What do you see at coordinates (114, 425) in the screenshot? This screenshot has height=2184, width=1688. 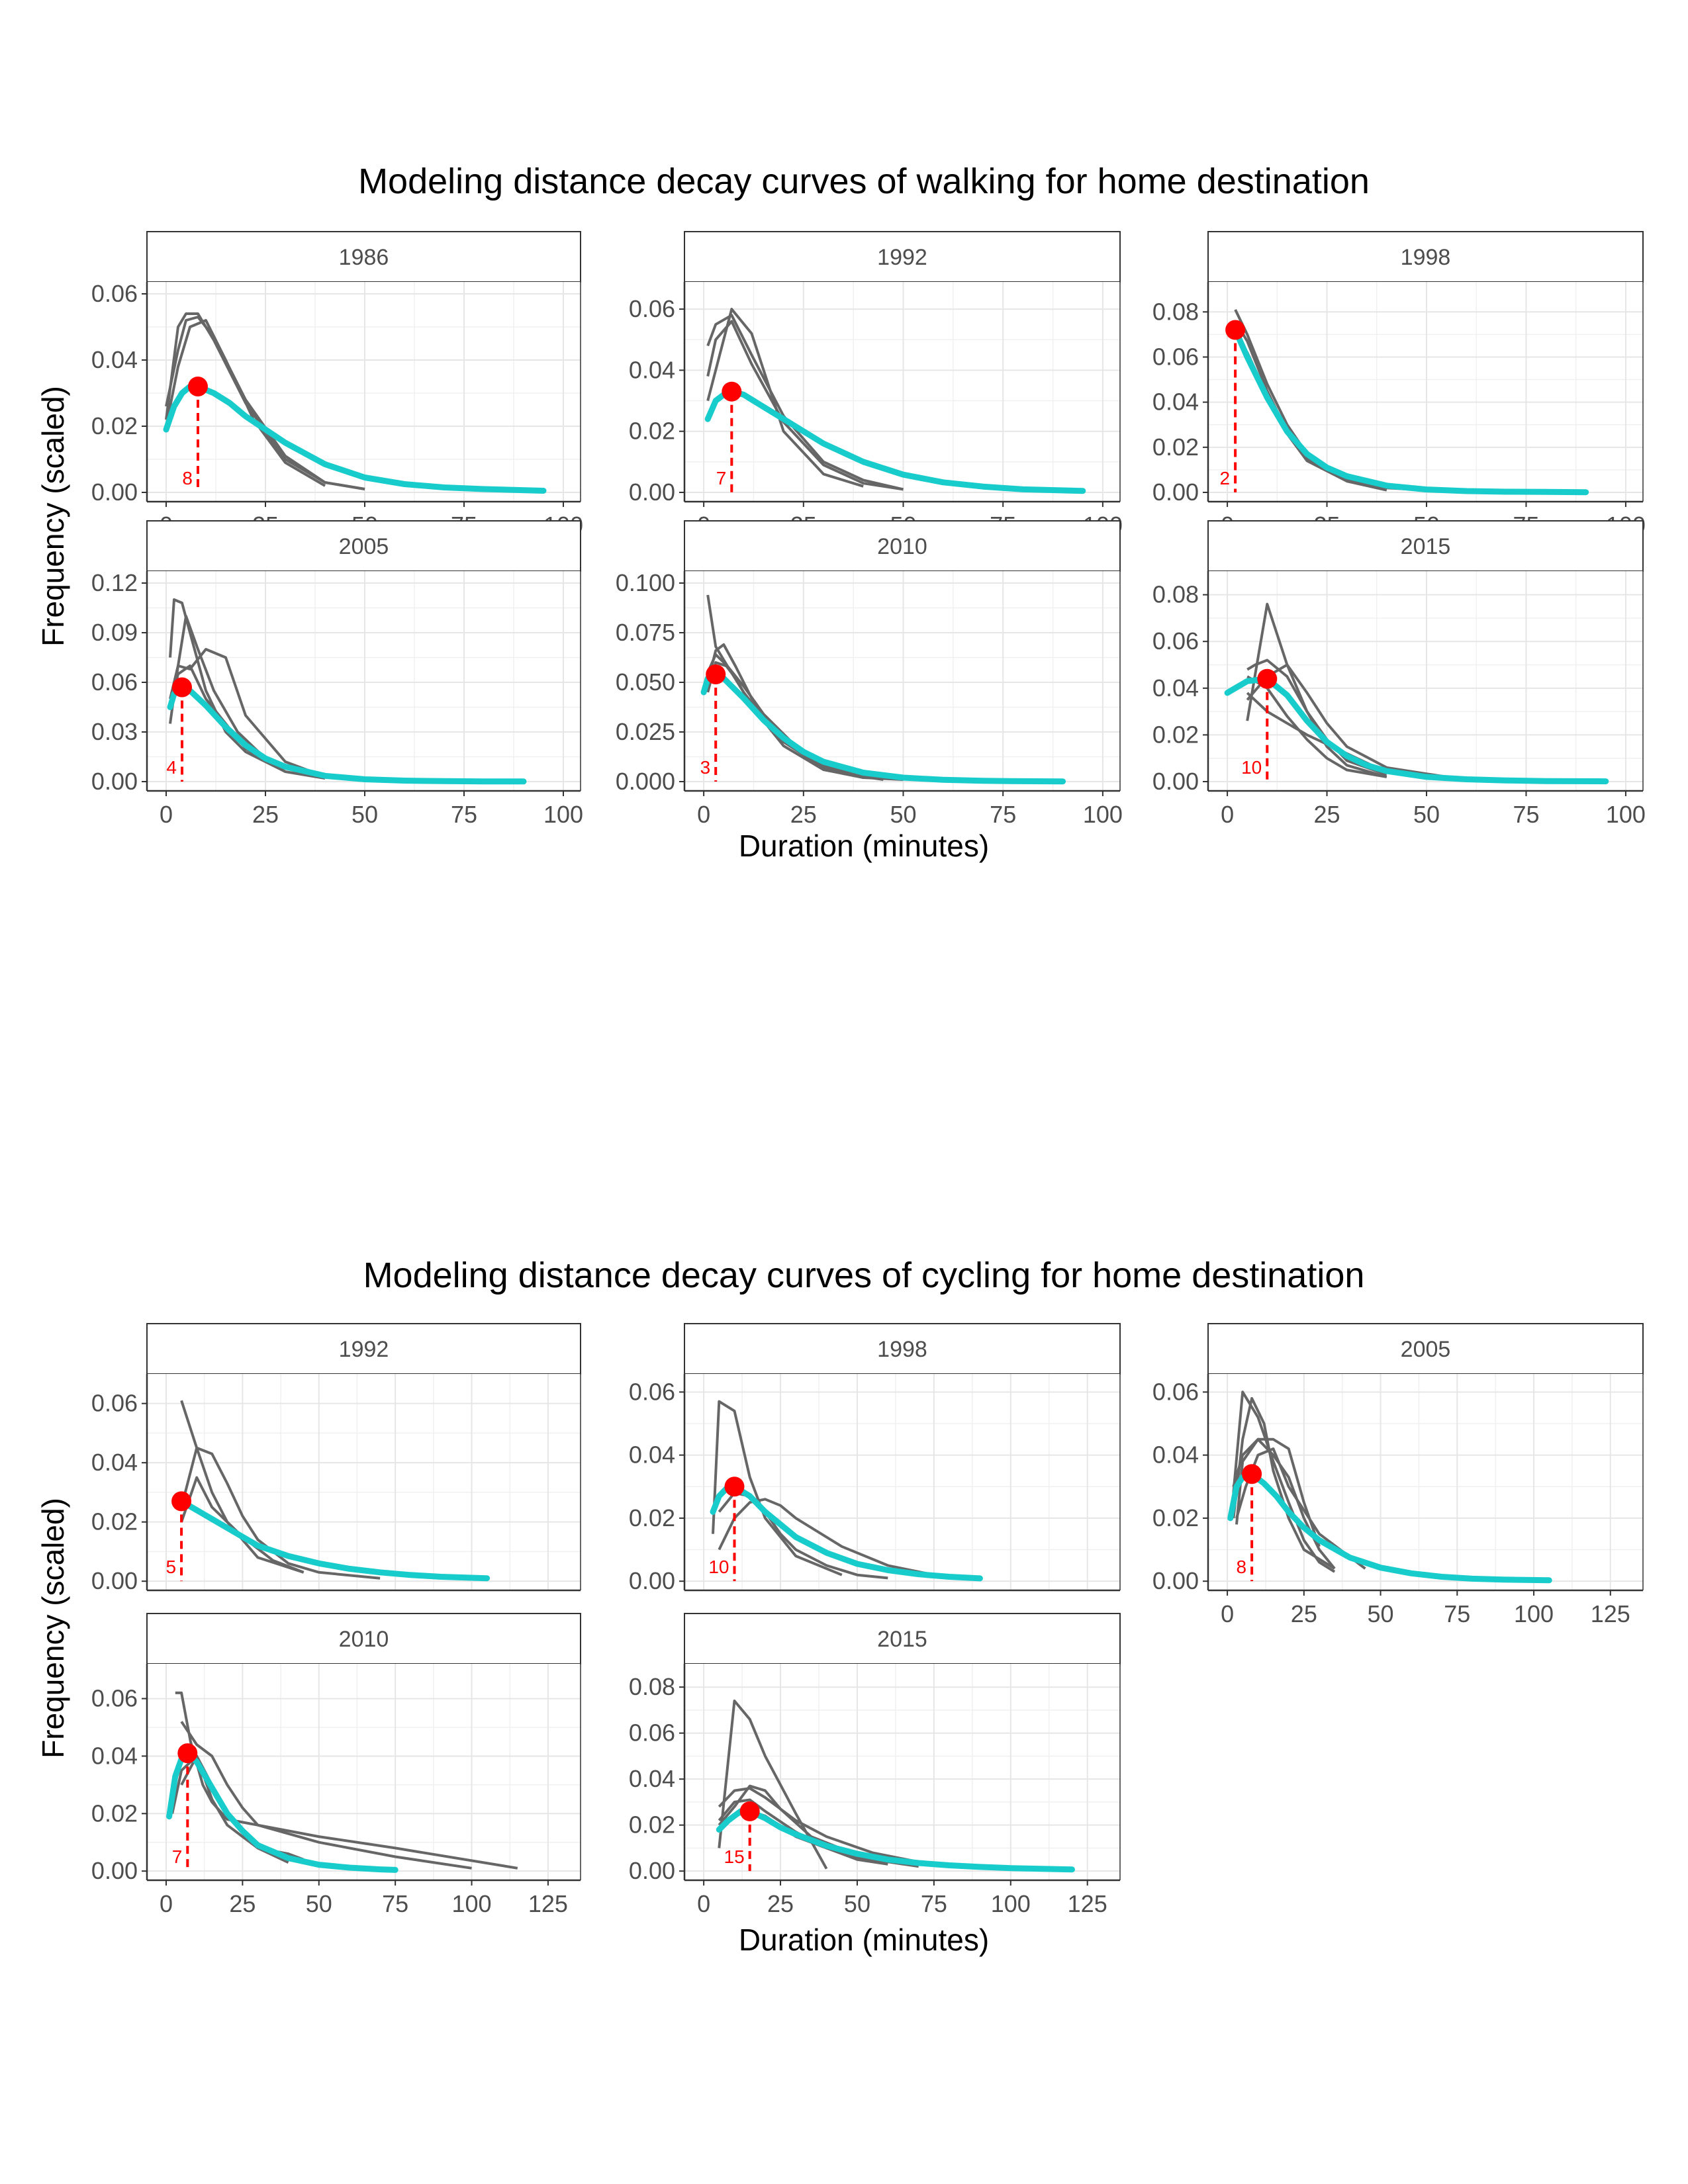 I see `walking-panel-1986-y-tick-label: 0.02` at bounding box center [114, 425].